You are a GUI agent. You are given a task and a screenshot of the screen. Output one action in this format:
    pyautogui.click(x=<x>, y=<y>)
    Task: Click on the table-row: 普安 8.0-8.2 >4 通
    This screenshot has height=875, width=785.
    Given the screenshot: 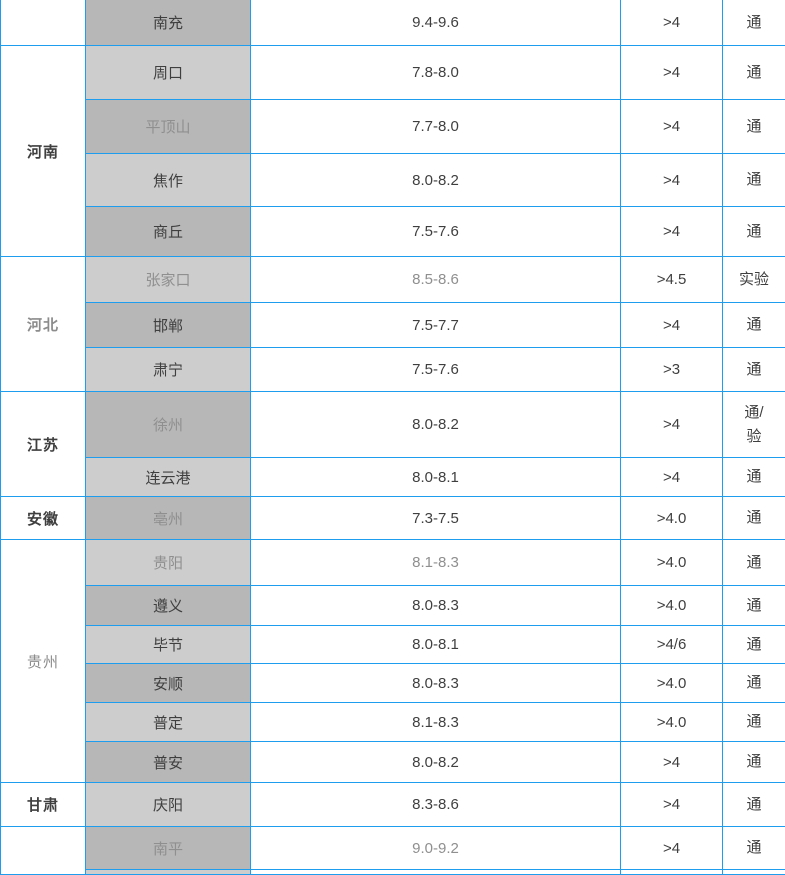 What is the action you would take?
    pyautogui.click(x=393, y=762)
    